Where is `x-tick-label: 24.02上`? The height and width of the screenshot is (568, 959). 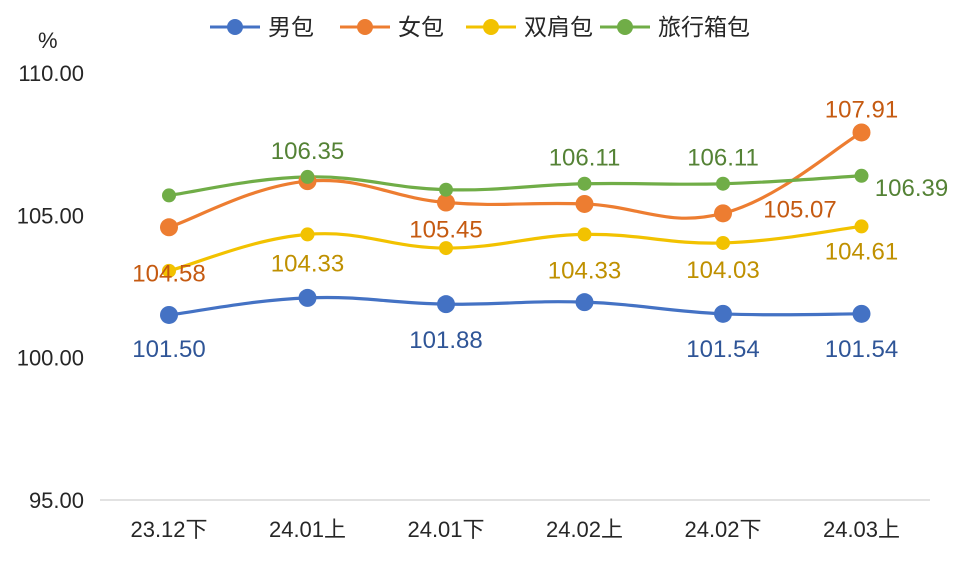 x-tick-label: 24.02上 is located at coordinates (584, 529).